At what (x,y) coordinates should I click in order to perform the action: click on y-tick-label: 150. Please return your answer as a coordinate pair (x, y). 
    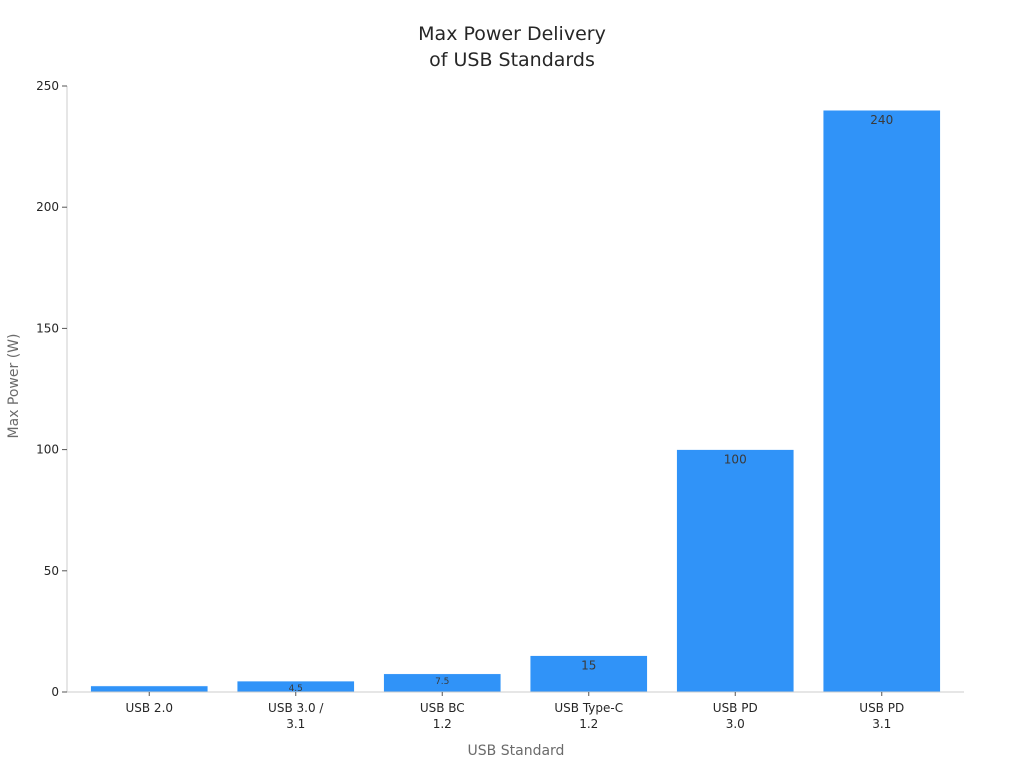
    Looking at the image, I should click on (47, 328).